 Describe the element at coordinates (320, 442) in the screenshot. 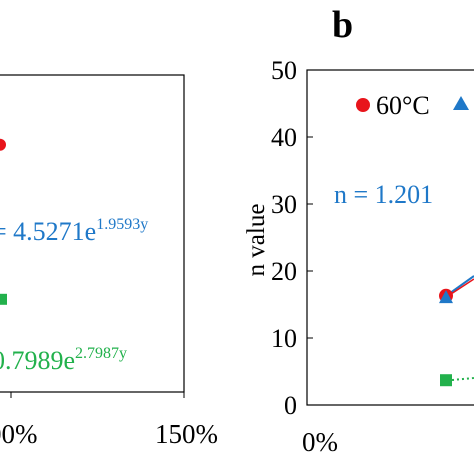

I see `panel-b-x-tick-label: 0%` at that location.